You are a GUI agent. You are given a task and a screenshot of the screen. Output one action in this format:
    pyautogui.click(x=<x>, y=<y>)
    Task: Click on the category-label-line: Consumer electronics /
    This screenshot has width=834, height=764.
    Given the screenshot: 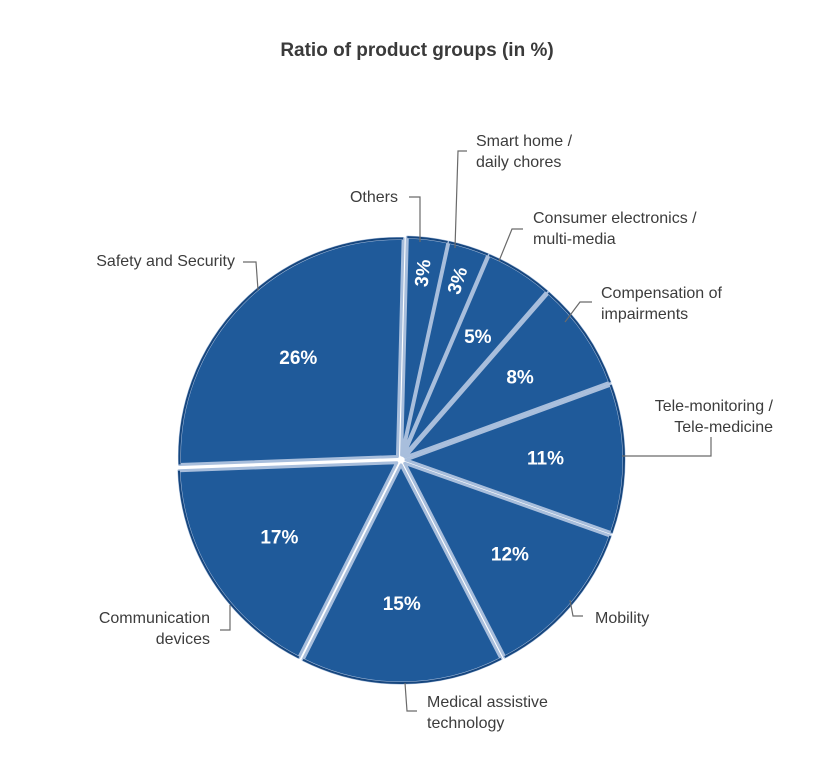 What is the action you would take?
    pyautogui.click(x=615, y=218)
    